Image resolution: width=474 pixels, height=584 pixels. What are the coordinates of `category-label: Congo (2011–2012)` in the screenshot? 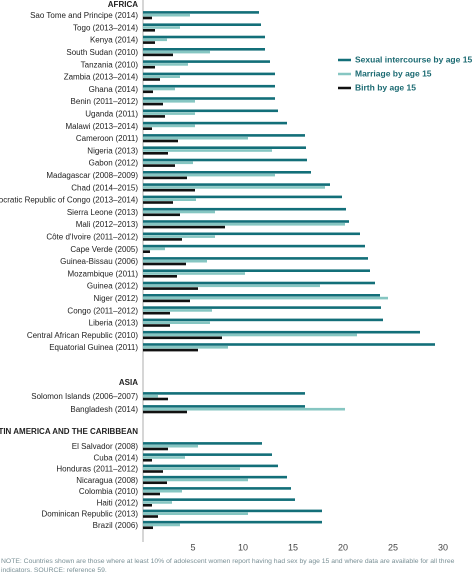 It's located at (102, 310).